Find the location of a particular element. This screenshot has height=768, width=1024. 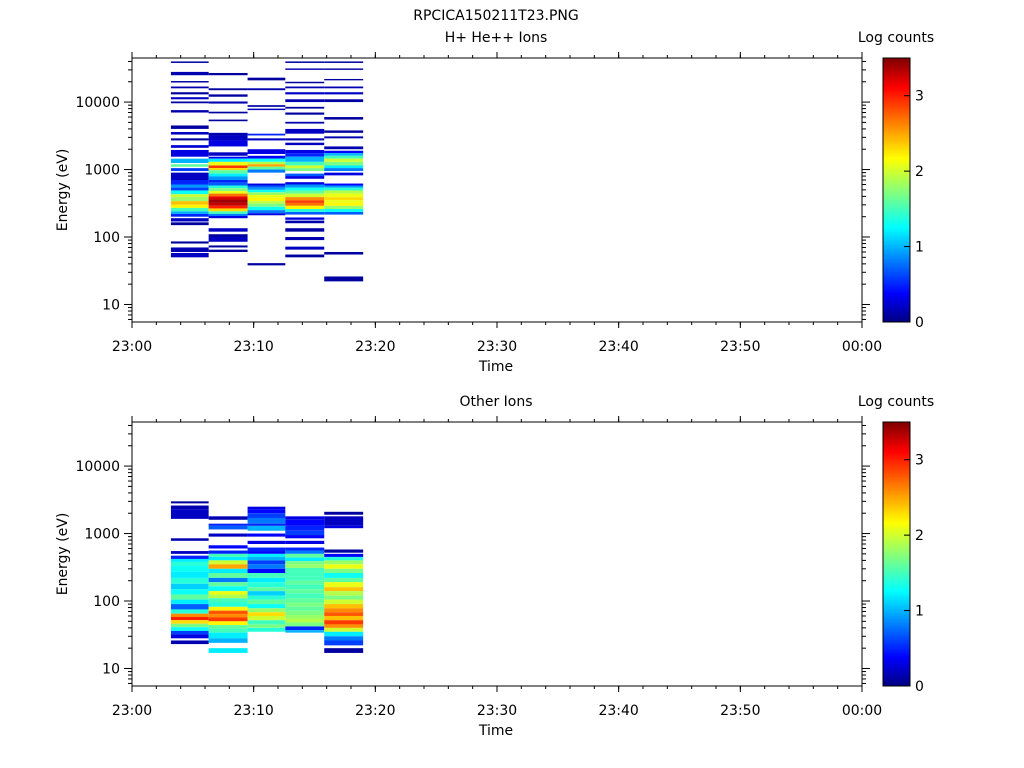

colorbar: 0 1 2 3 is located at coordinates (903, 558).